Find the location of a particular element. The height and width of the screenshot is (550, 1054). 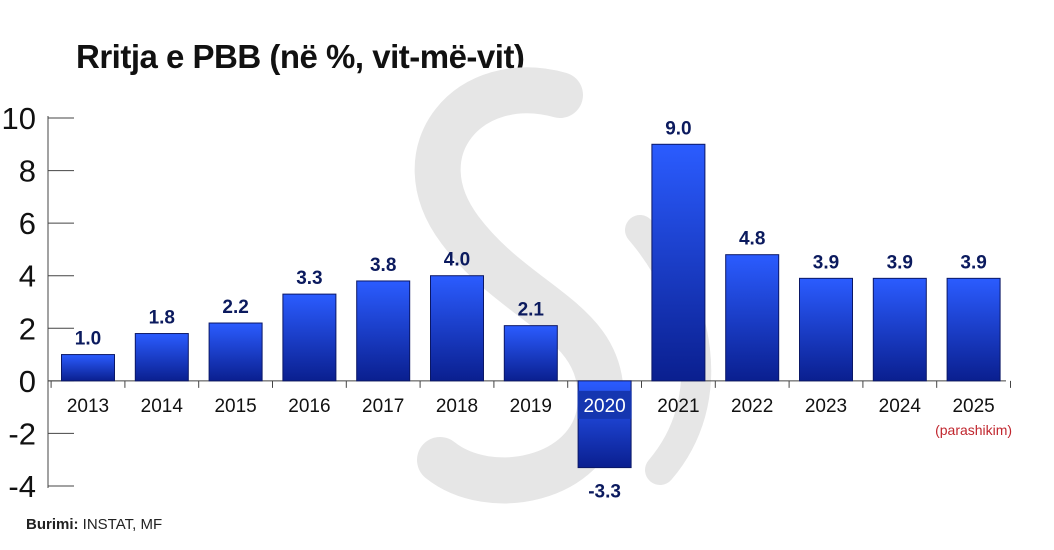

category-label-2016: 2016 is located at coordinates (309, 406).